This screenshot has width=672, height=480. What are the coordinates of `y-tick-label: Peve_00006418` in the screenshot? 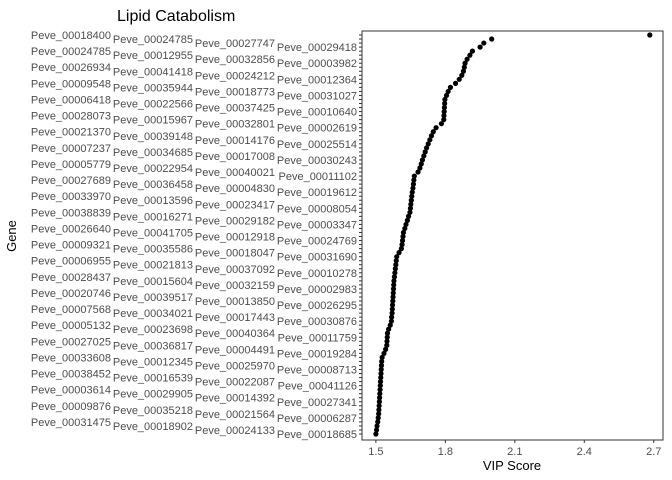 It's located at (71, 100).